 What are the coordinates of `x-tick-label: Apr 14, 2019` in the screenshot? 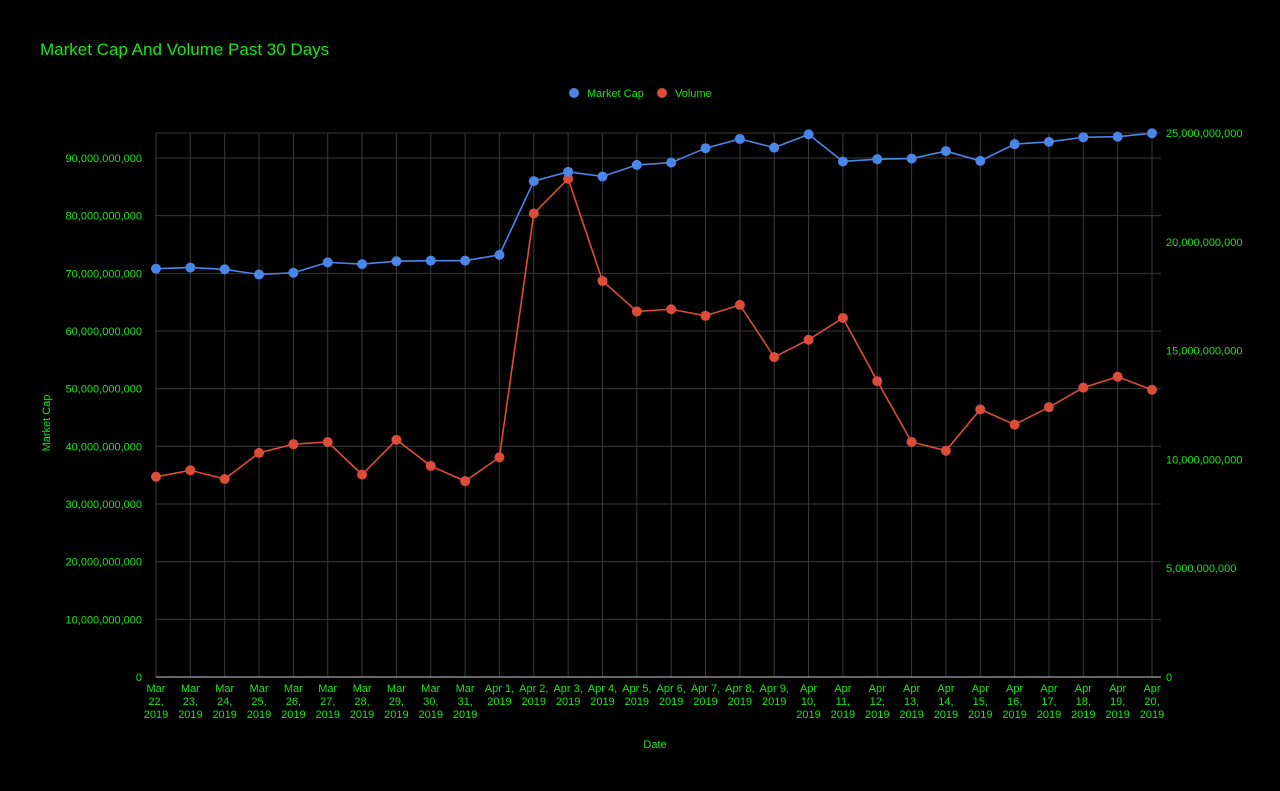 It's located at (946, 702).